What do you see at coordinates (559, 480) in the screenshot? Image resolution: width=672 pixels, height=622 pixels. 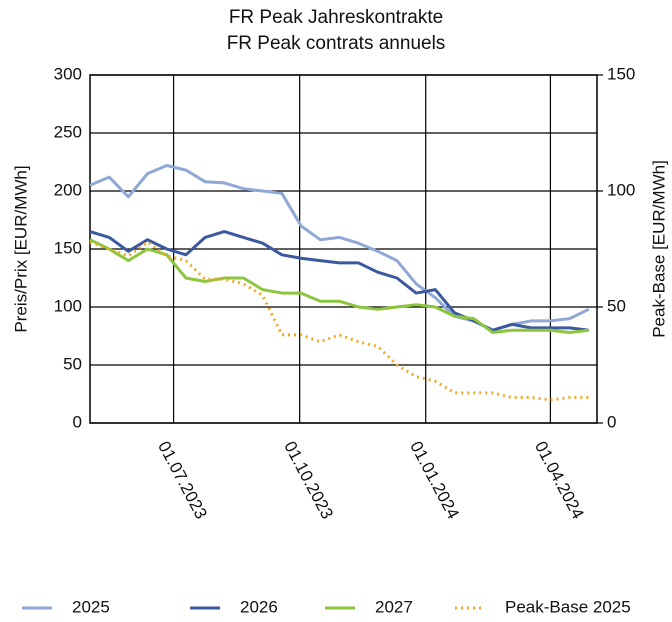 I see `x-tick-label: 01.04.2024` at bounding box center [559, 480].